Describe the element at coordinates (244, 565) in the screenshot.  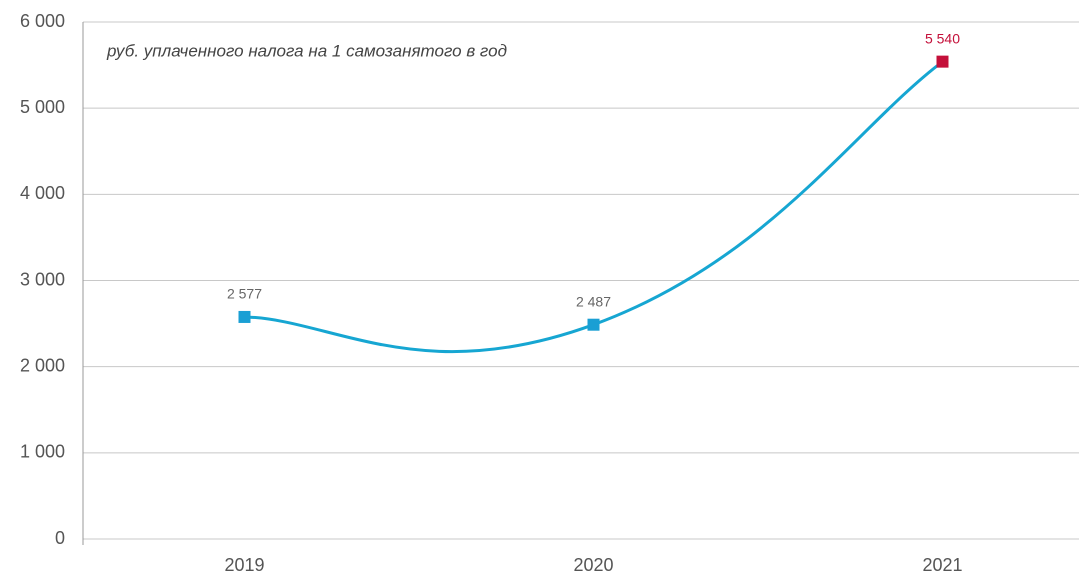
I see `x-tick-label: 2019` at that location.